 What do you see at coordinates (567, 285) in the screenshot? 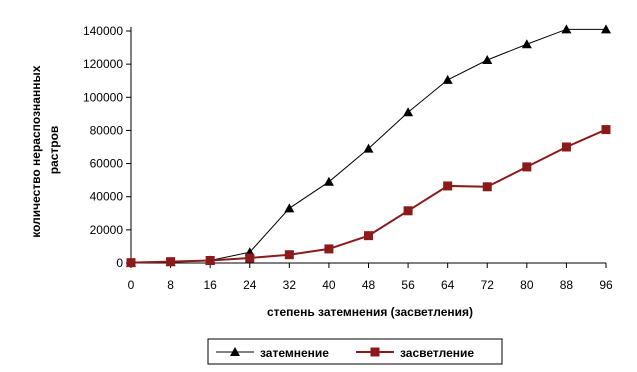
I see `x-tick-label: 88` at bounding box center [567, 285].